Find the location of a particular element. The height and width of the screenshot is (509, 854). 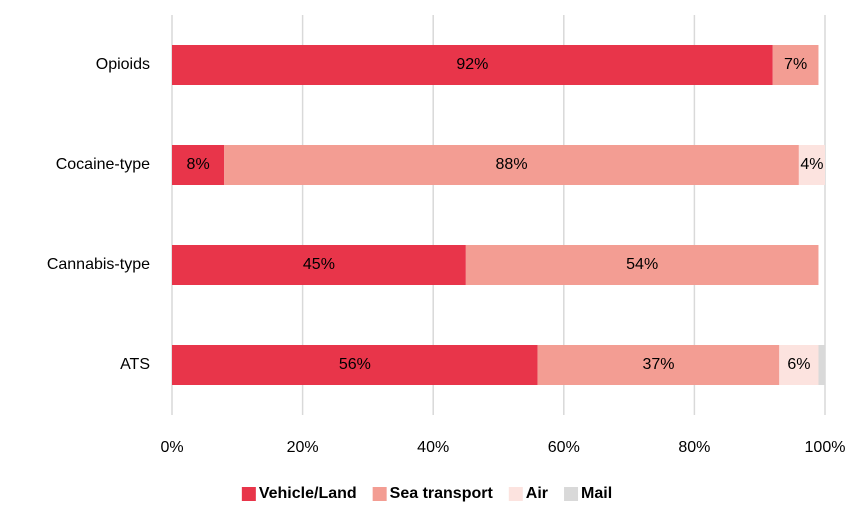

legend: Vehicle/Land Sea transport Air Mail is located at coordinates (426, 493).